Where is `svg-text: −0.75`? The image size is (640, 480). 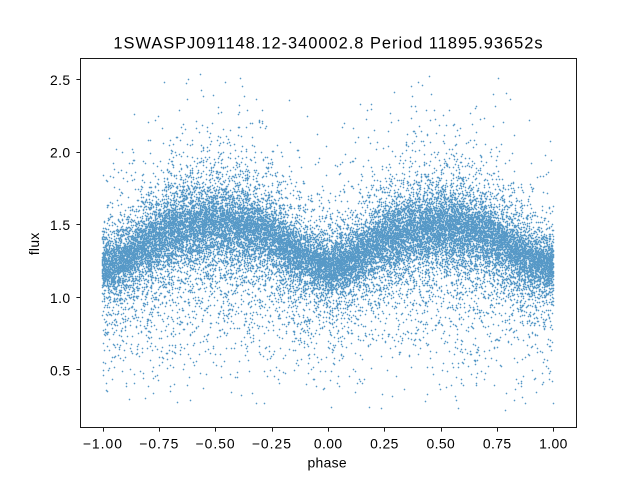 svg-text: −0.75 is located at coordinates (159, 443).